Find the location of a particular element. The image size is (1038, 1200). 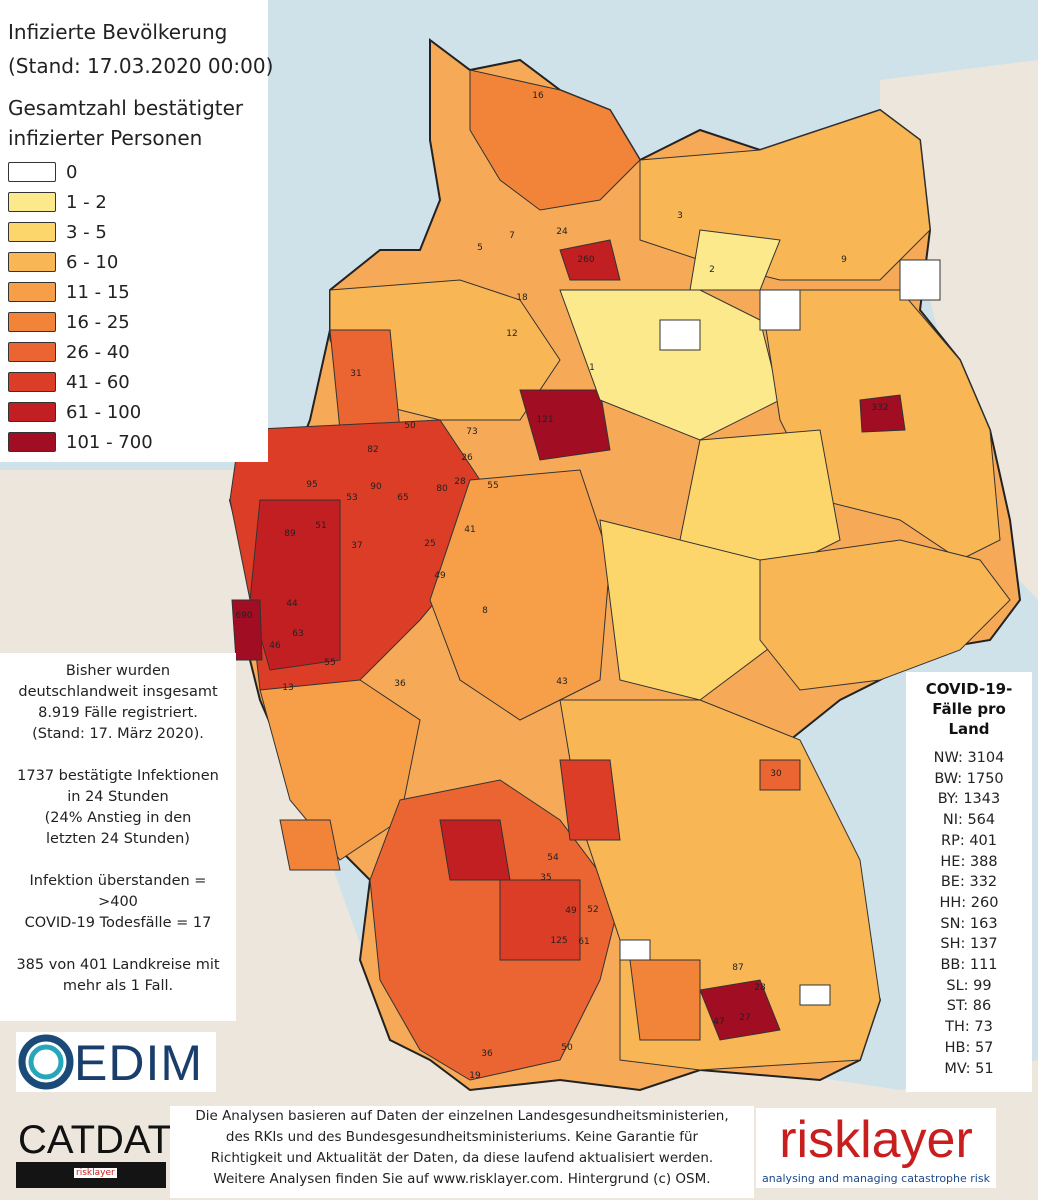

summary-line: letzten 24 Stunden) is located at coordinates (118, 839).